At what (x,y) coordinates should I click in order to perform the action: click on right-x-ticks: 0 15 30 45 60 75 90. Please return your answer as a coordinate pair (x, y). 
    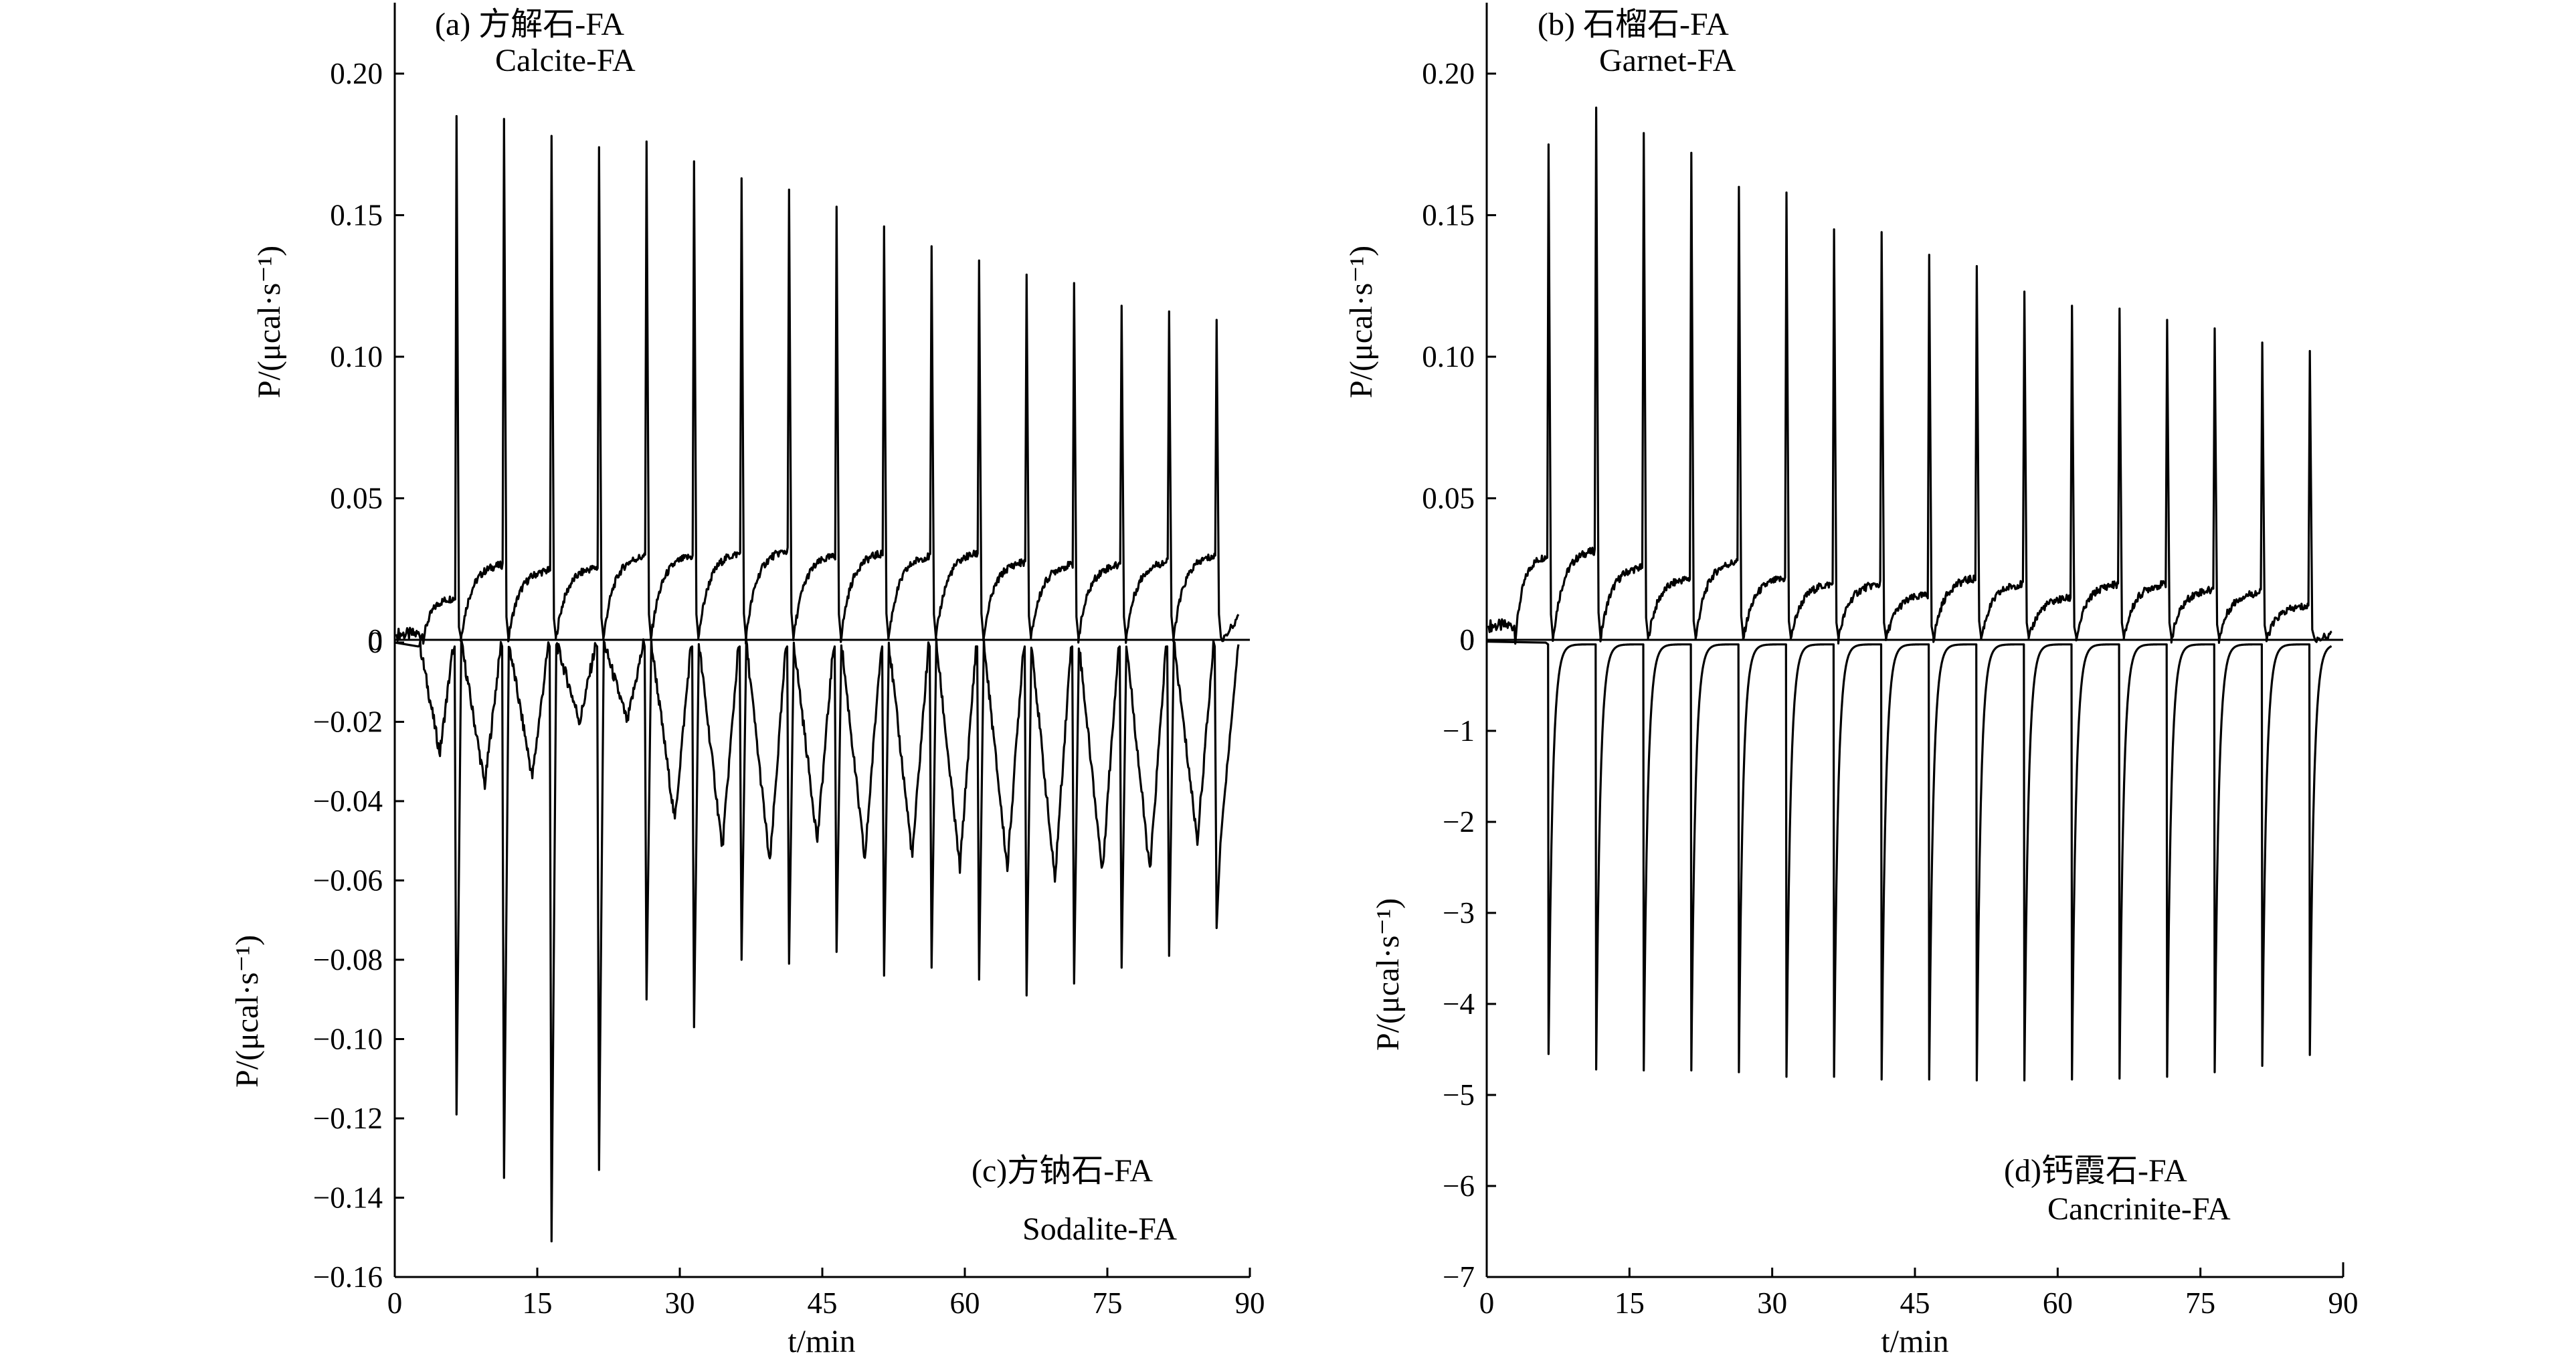
    Looking at the image, I should click on (1919, 1294).